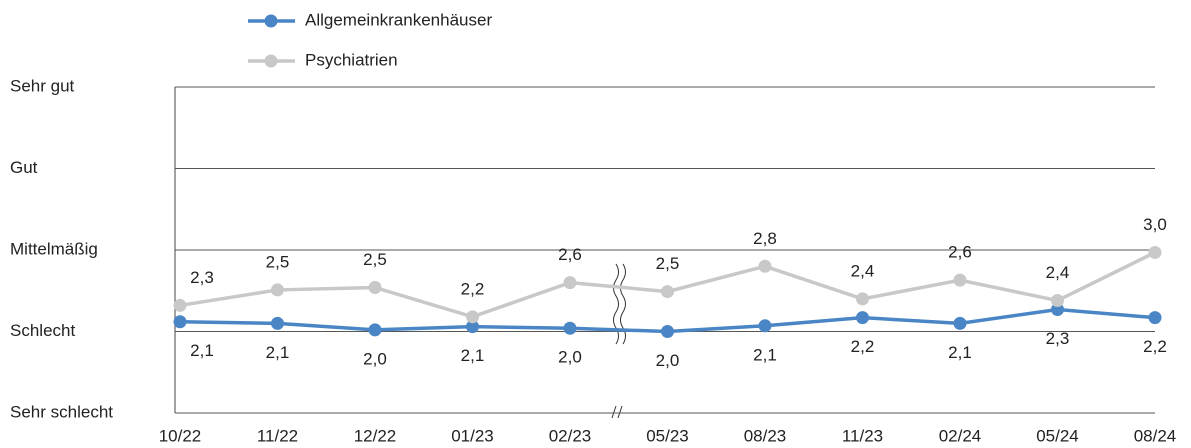  Describe the element at coordinates (765, 238) in the screenshot. I see `data-label: 2,8` at that location.